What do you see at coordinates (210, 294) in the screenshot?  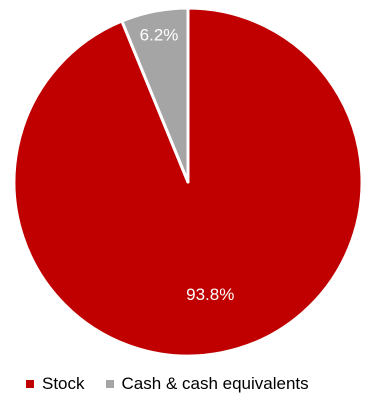 I see `data-label-stock: 93.8%` at bounding box center [210, 294].